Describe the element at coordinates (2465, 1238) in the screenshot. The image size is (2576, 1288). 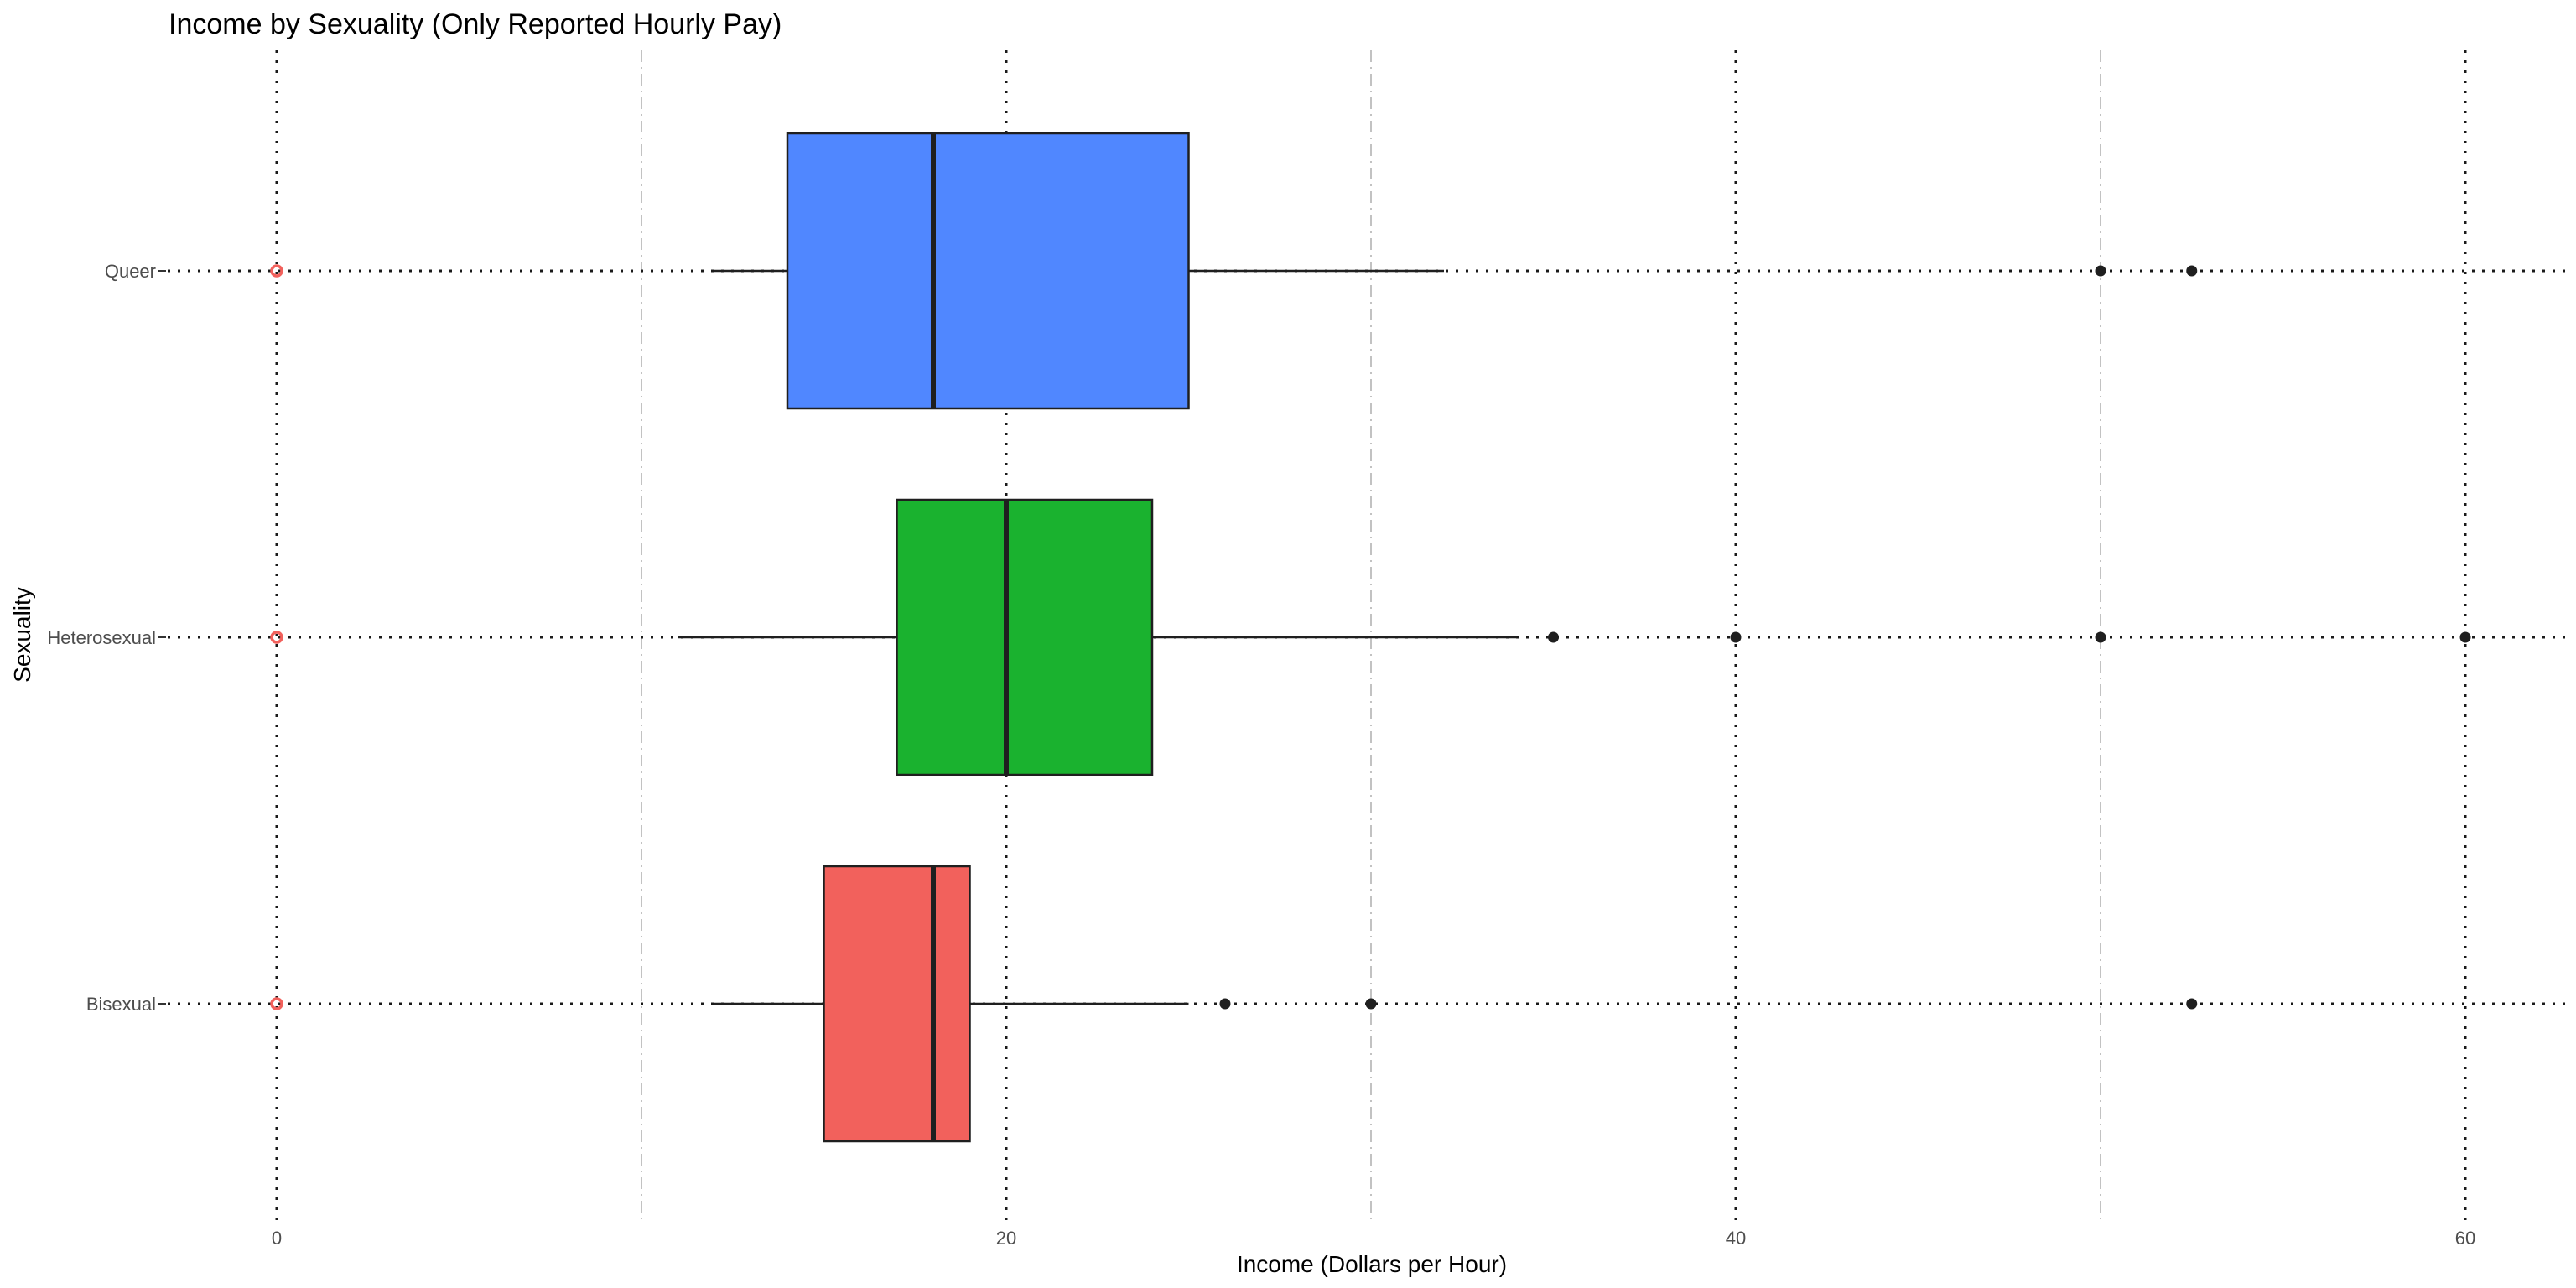
I see `x-tick-label: 60` at that location.